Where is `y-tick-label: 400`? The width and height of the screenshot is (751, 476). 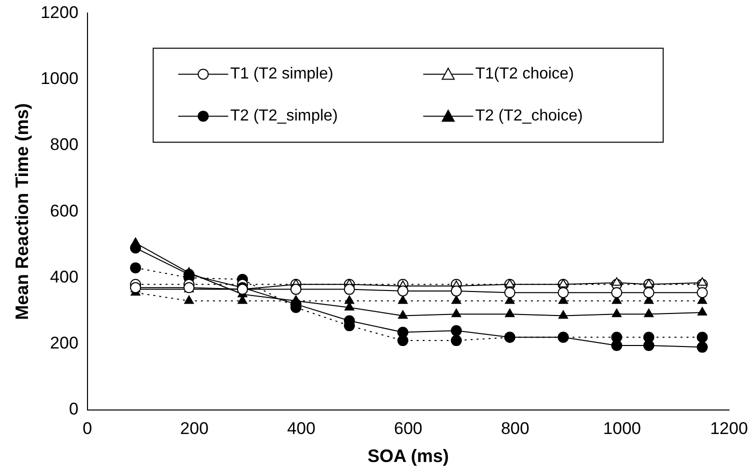 y-tick-label: 400 is located at coordinates (64, 276).